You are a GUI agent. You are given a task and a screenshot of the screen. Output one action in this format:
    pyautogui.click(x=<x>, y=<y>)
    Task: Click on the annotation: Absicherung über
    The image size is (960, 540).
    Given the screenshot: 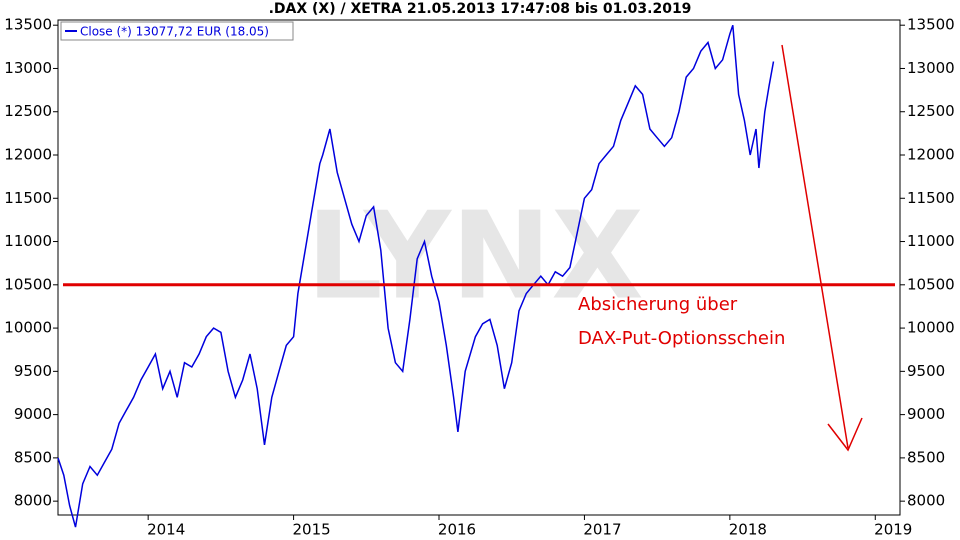 What is the action you would take?
    pyautogui.click(x=658, y=304)
    